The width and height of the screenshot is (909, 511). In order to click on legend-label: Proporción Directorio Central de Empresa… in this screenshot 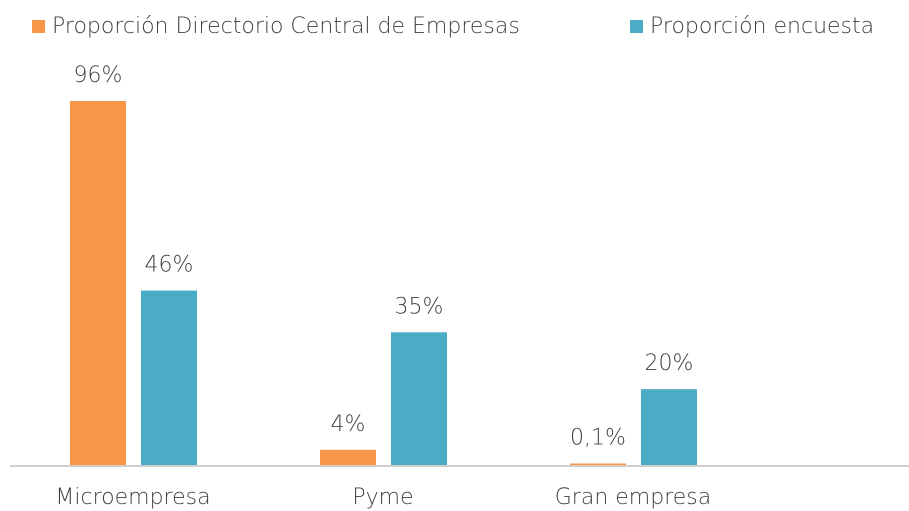, I will do `click(286, 26)`.